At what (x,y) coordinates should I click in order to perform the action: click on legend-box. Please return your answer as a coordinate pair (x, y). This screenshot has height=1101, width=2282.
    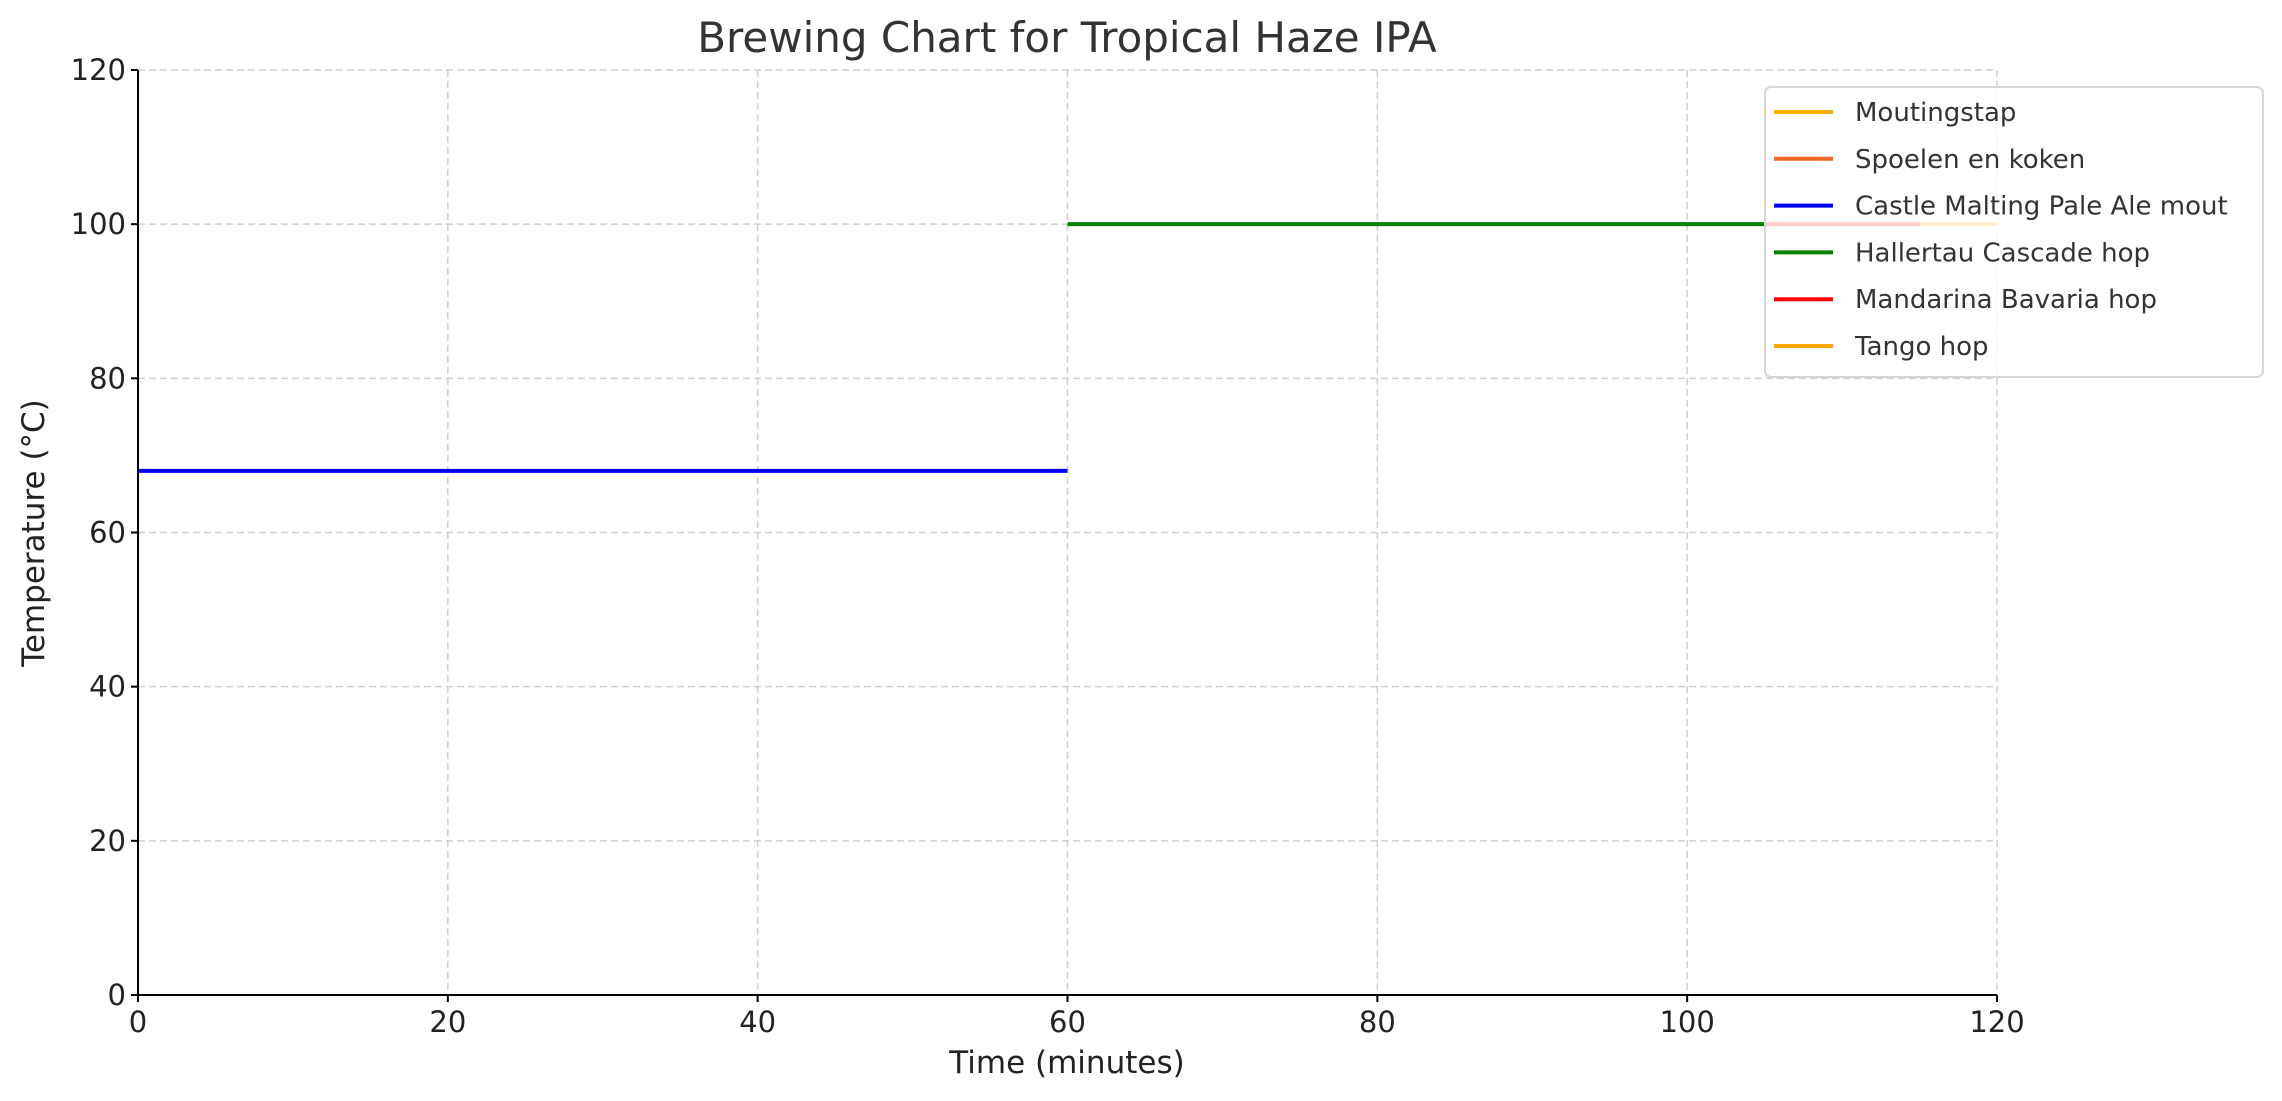
    Looking at the image, I should click on (2014, 232).